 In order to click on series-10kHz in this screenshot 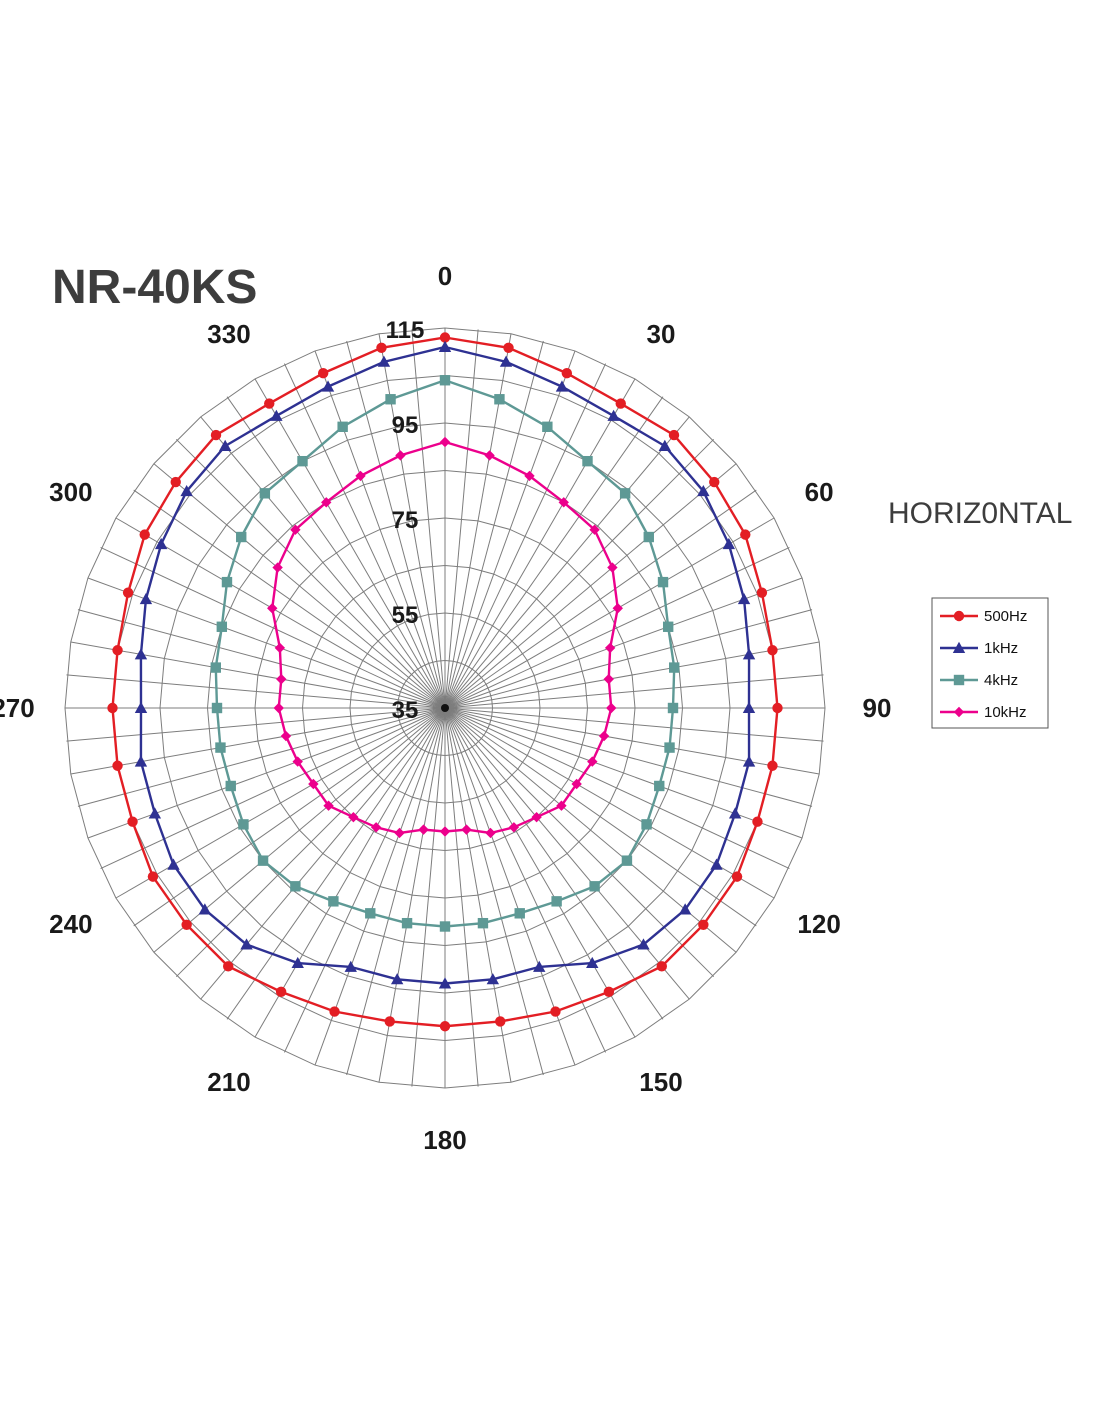, I will do `click(445, 637)`.